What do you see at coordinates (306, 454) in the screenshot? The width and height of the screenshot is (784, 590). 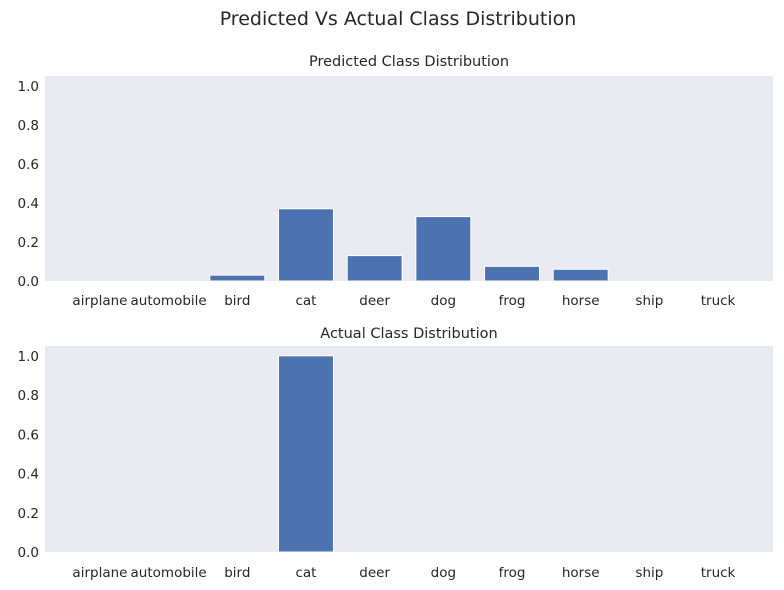 I see `actual-bar-cat` at bounding box center [306, 454].